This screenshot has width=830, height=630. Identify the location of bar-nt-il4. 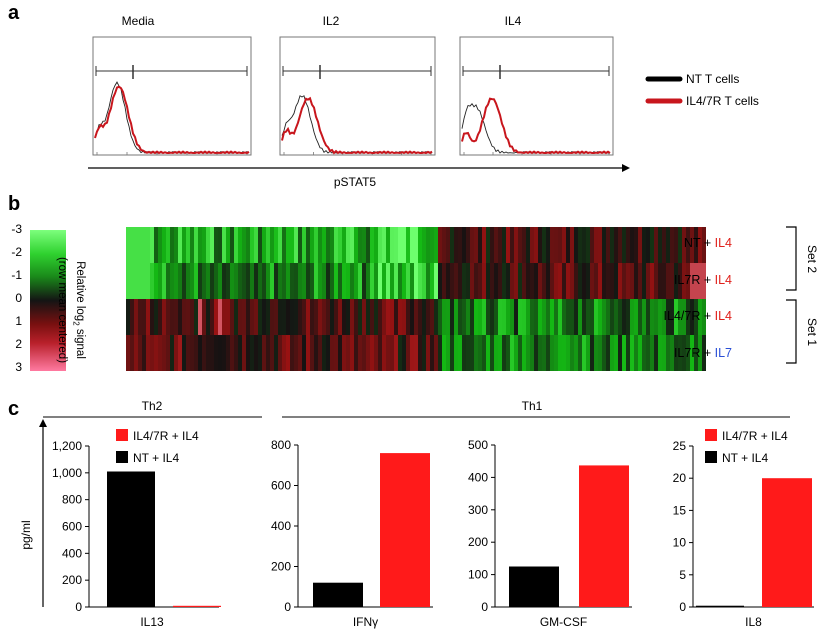
(131, 539).